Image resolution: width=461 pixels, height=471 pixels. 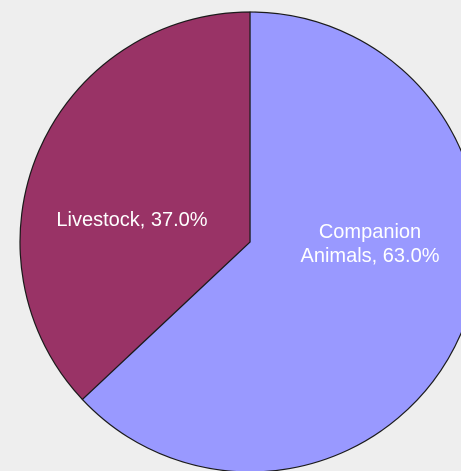 What do you see at coordinates (370, 244) in the screenshot?
I see `slice-label-companion-animals: Companion Animals, 63.0%` at bounding box center [370, 244].